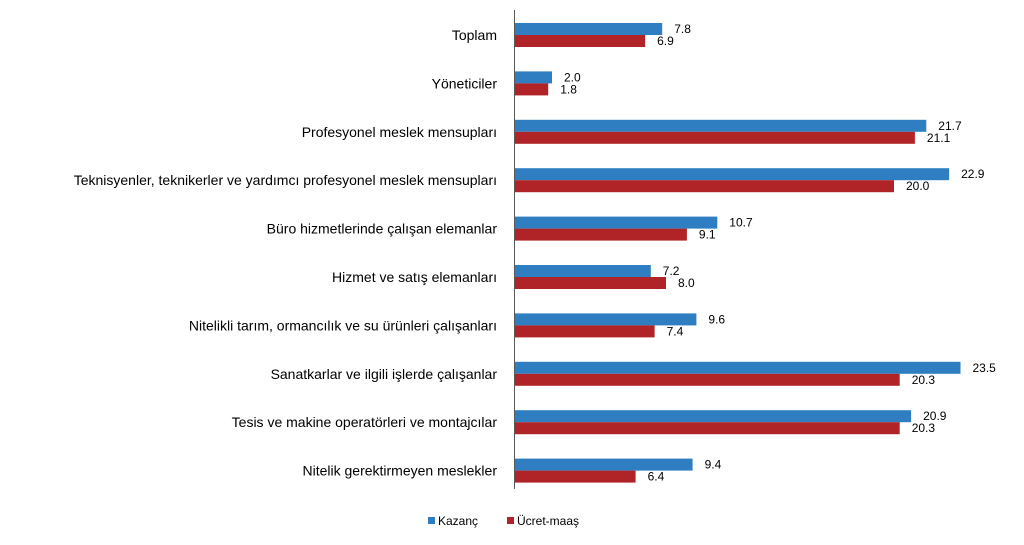 This screenshot has height=545, width=1024. What do you see at coordinates (741, 223) in the screenshot?
I see `data-label: 10.7` at bounding box center [741, 223].